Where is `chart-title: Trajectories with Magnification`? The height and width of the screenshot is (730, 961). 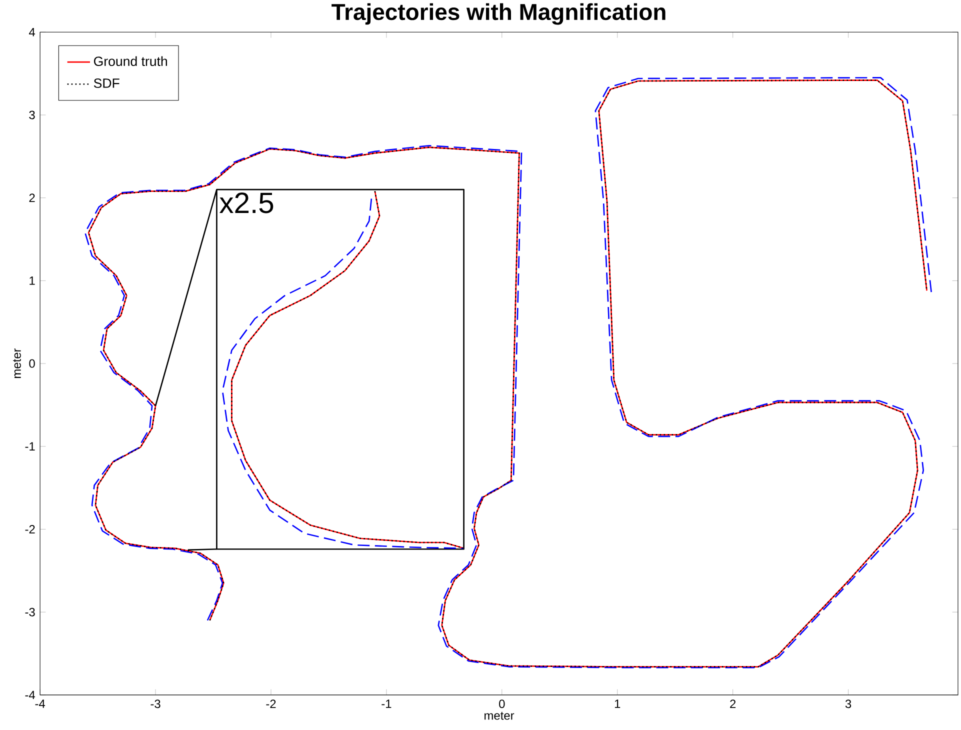
chart-title: Trajectories with Magnification is located at coordinates (499, 14).